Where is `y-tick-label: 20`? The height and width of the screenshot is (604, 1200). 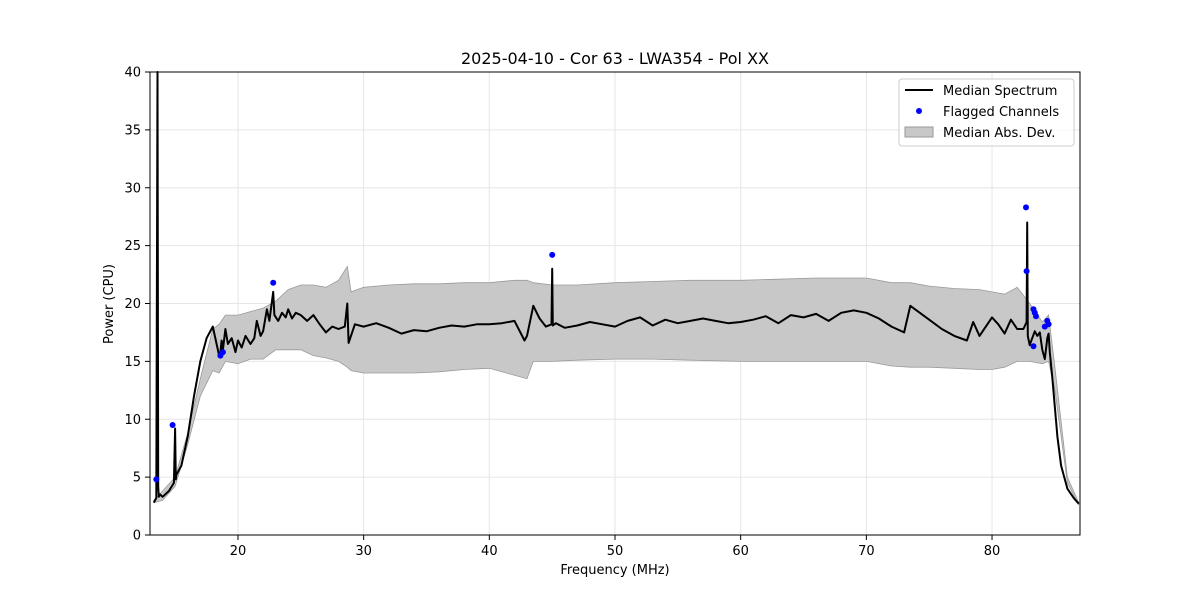
y-tick-label: 20 is located at coordinates (132, 304).